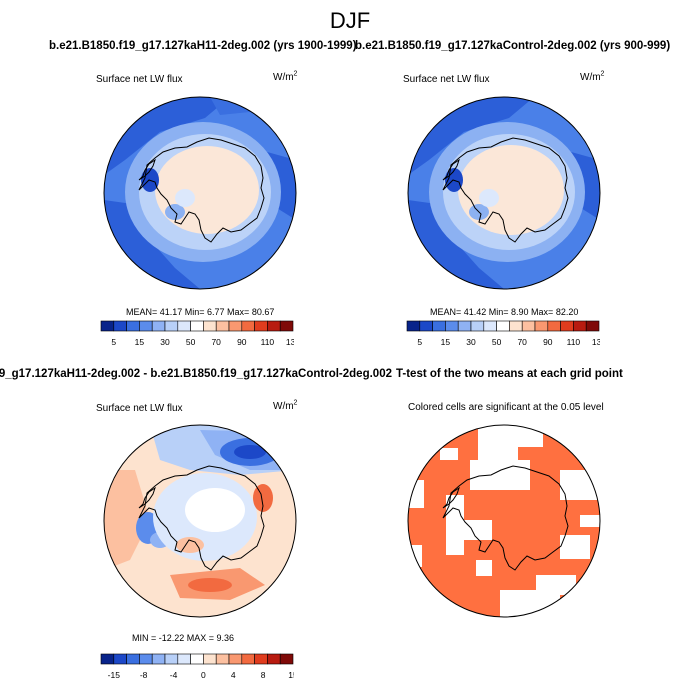 This screenshot has width=700, height=700. I want to click on variable-label-top-right: Surface net LW flux, so click(446, 79).